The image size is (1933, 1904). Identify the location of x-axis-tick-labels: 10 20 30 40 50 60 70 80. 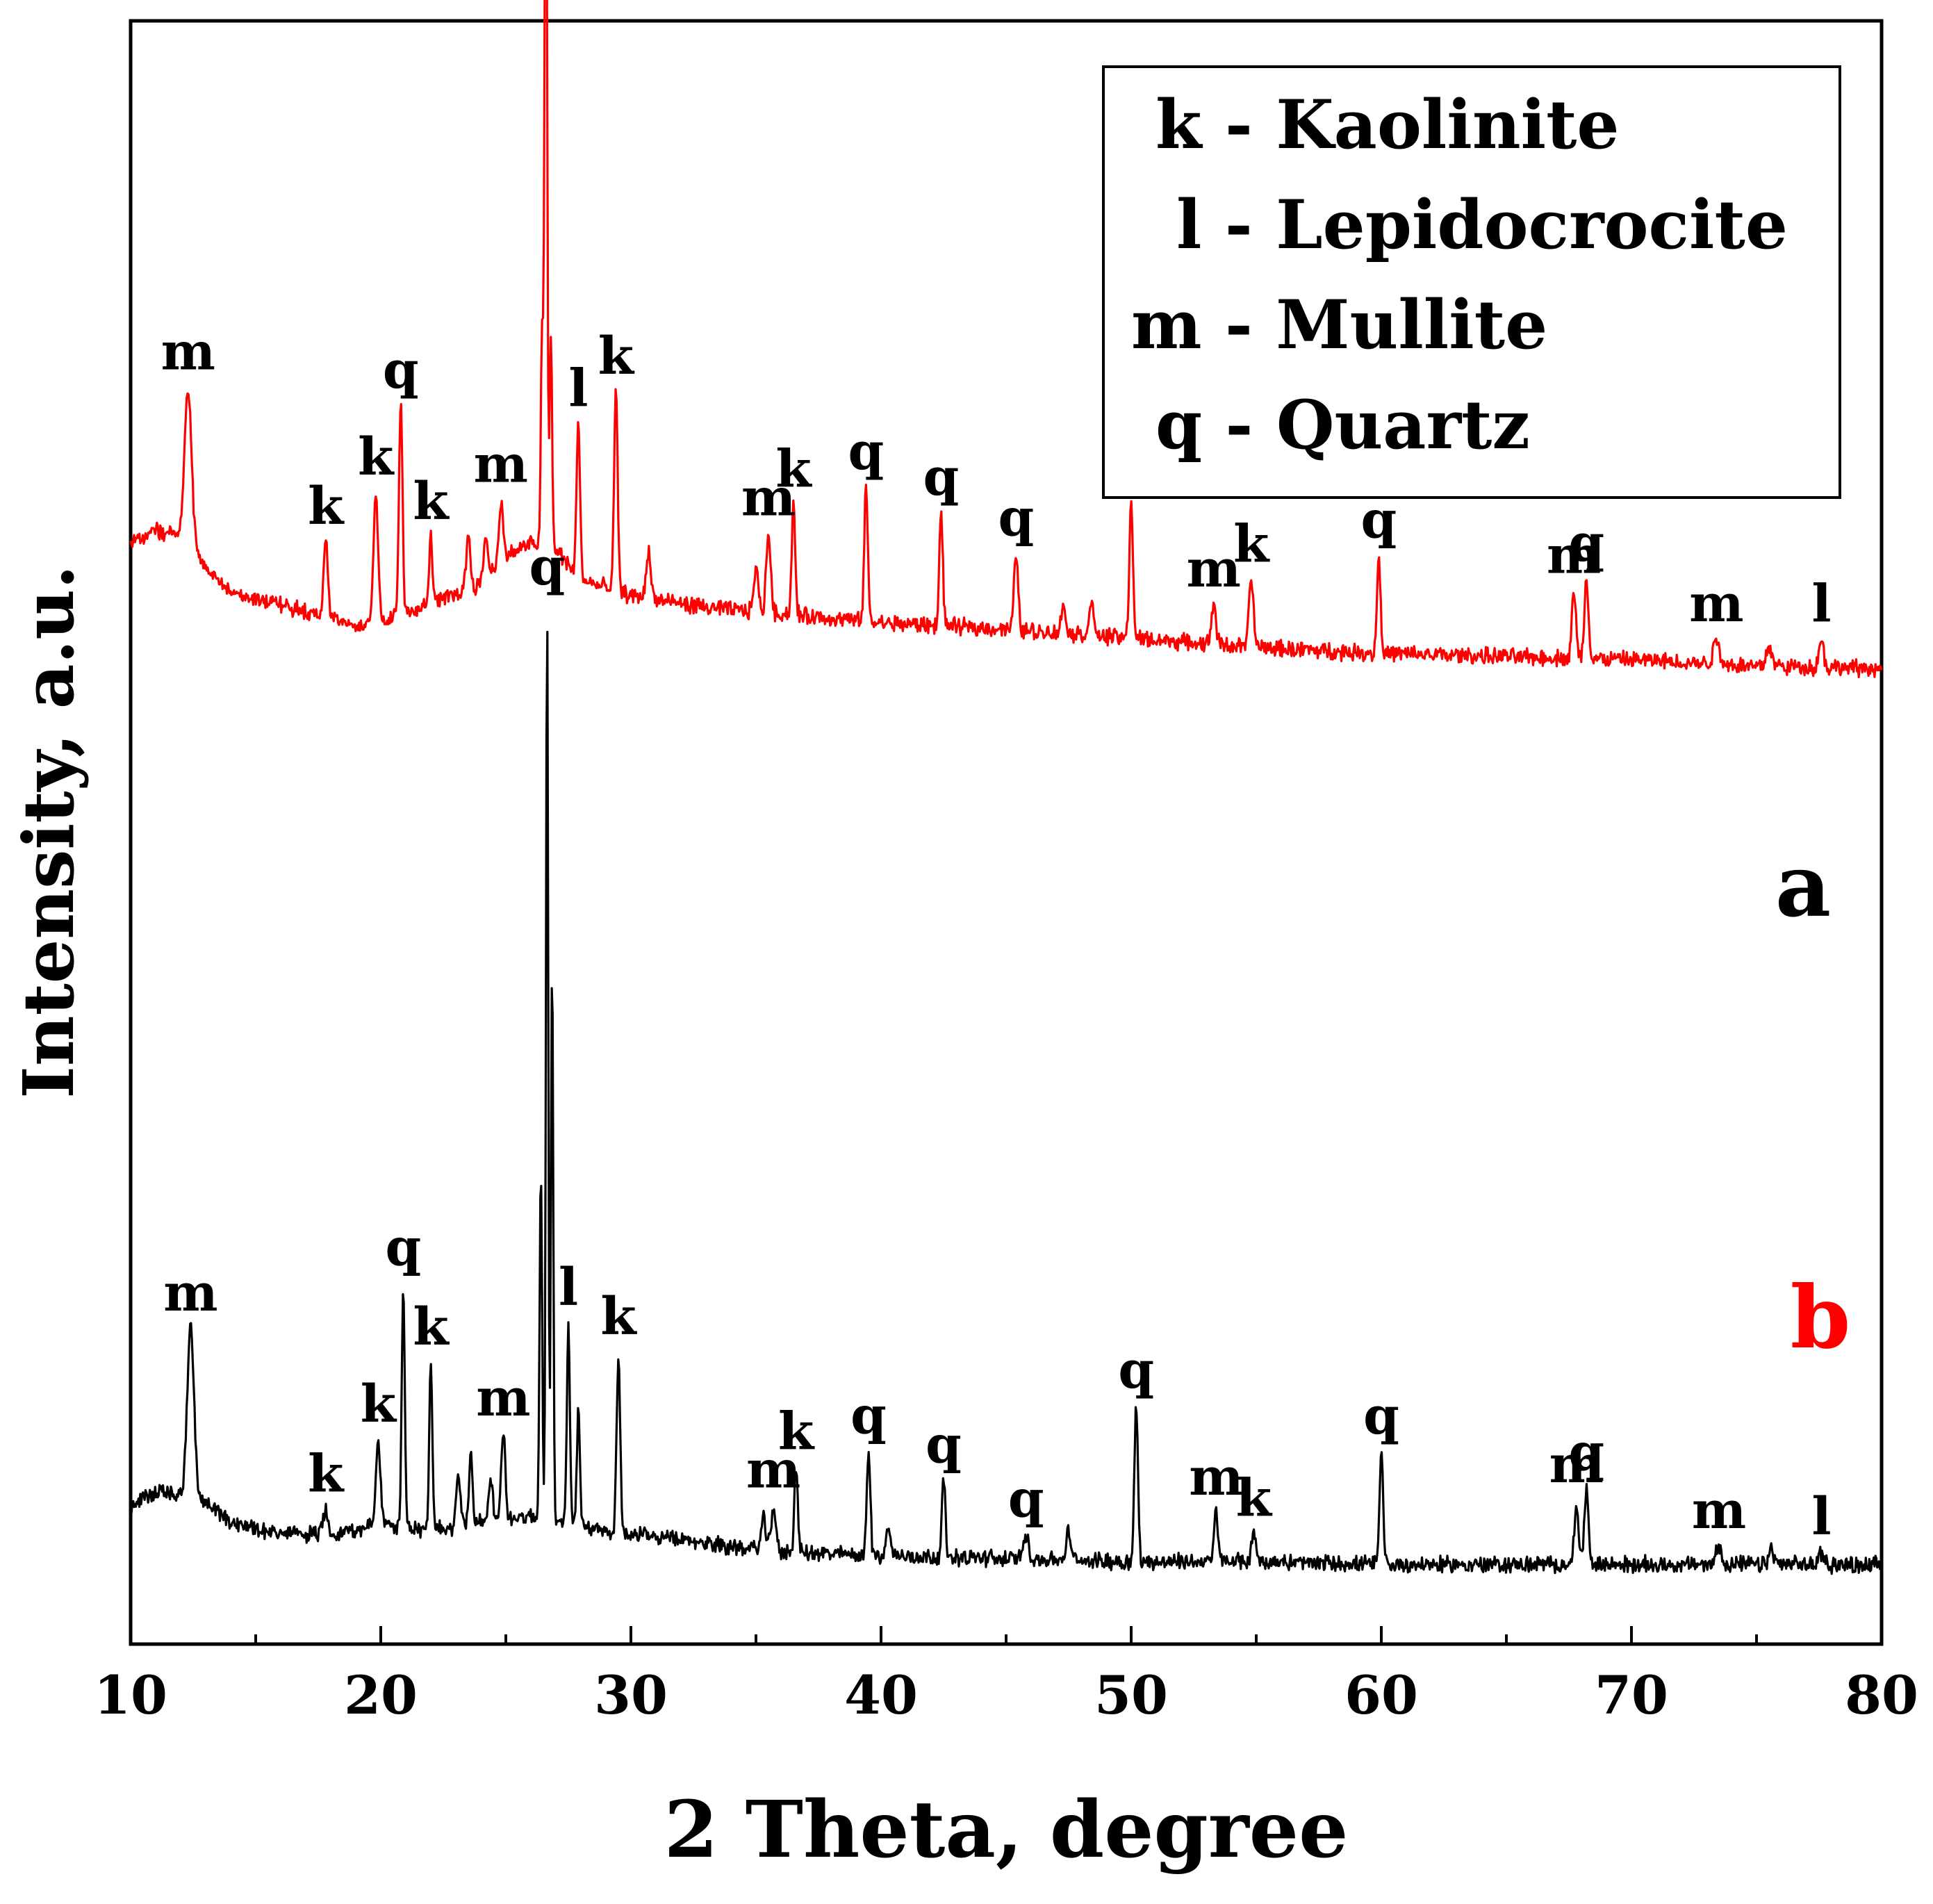
(1006, 1695).